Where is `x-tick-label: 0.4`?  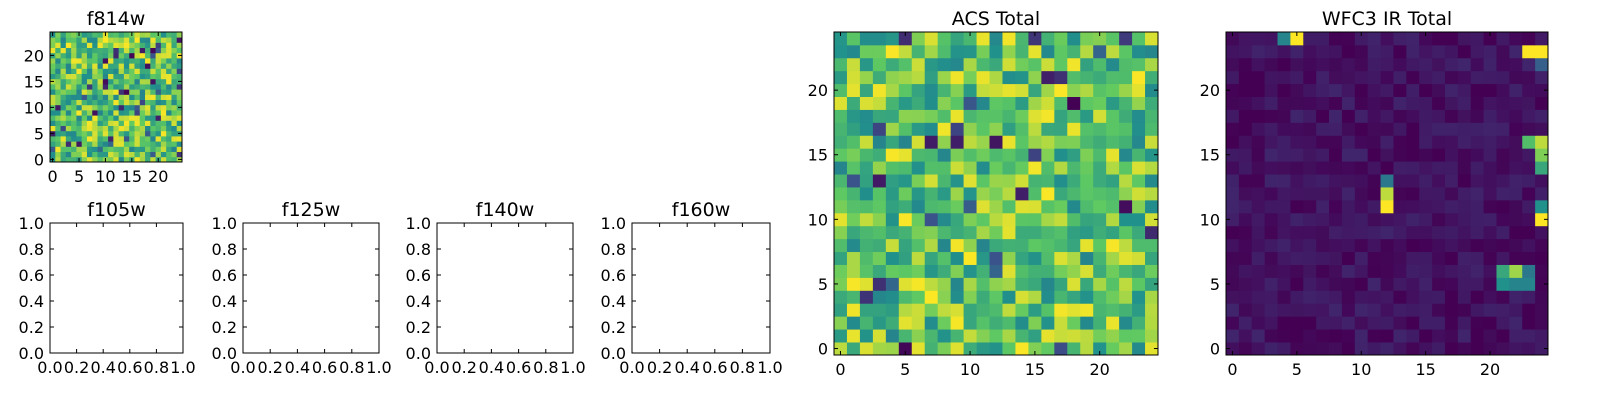
x-tick-label: 0.4 is located at coordinates (491, 367).